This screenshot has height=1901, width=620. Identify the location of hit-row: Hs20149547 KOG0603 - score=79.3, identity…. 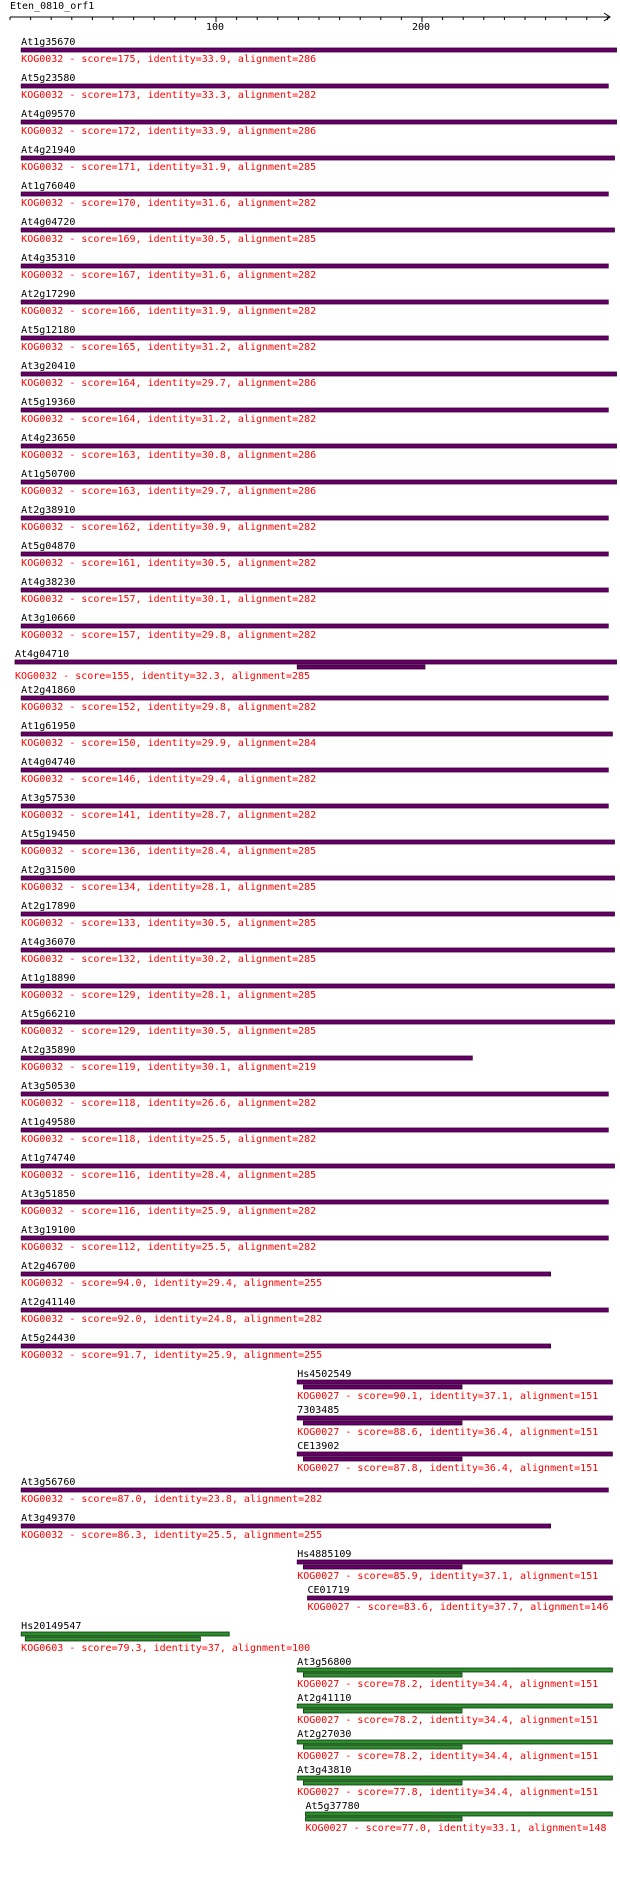
(165, 1637).